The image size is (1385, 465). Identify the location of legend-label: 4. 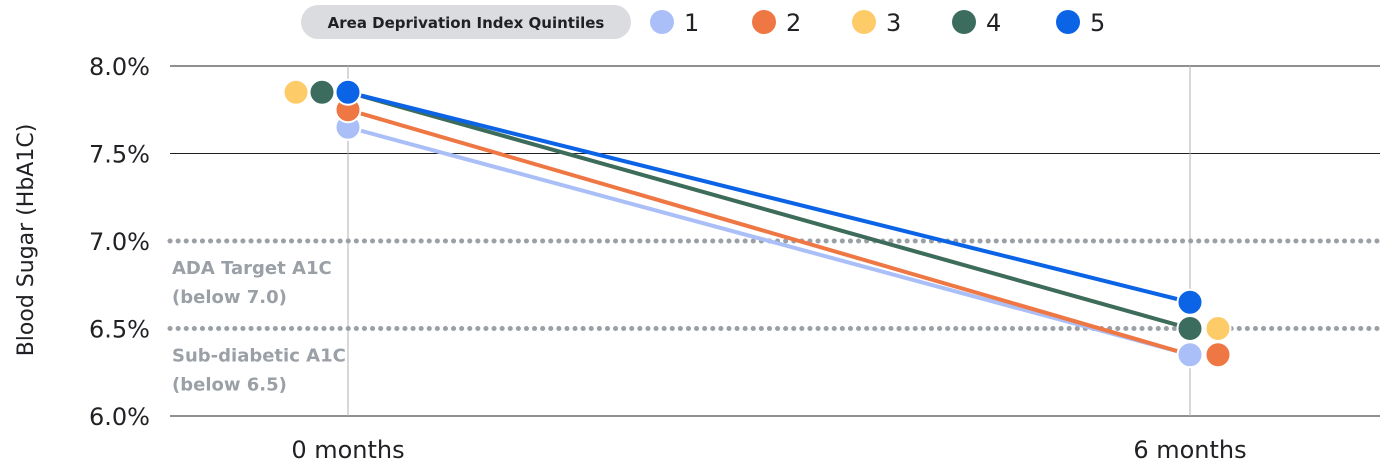
(993, 23).